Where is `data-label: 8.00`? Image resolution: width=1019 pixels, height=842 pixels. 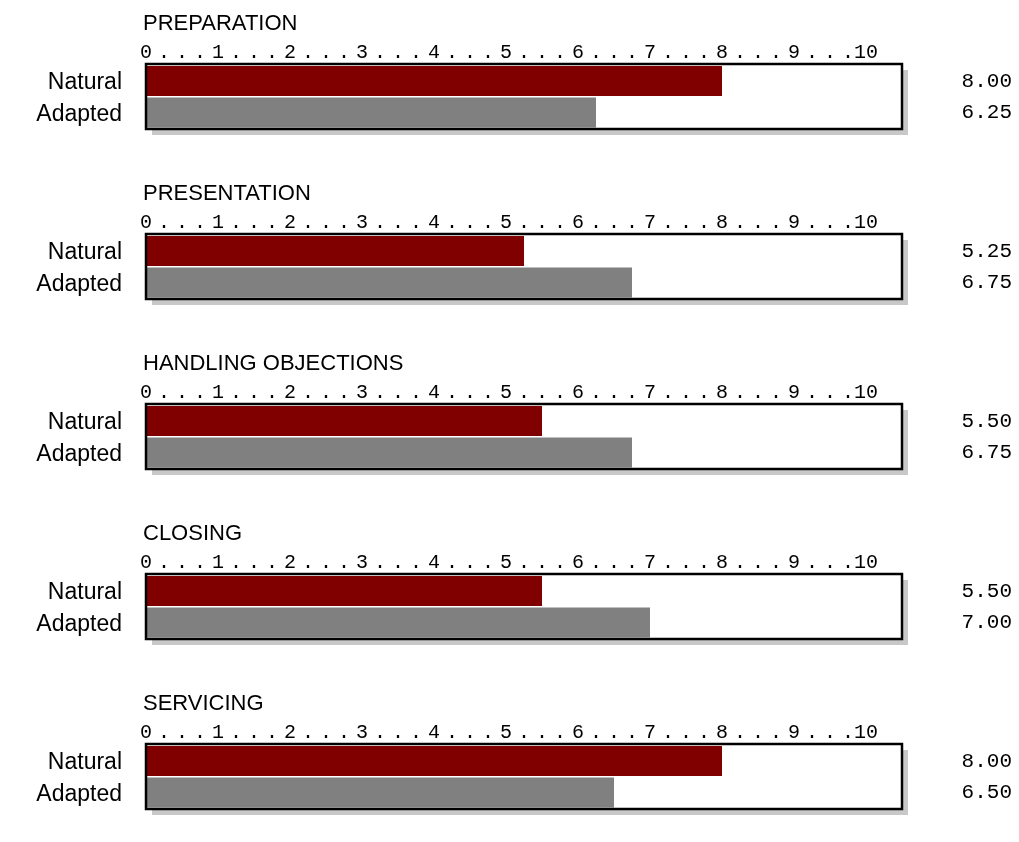 data-label: 8.00 is located at coordinates (986, 81).